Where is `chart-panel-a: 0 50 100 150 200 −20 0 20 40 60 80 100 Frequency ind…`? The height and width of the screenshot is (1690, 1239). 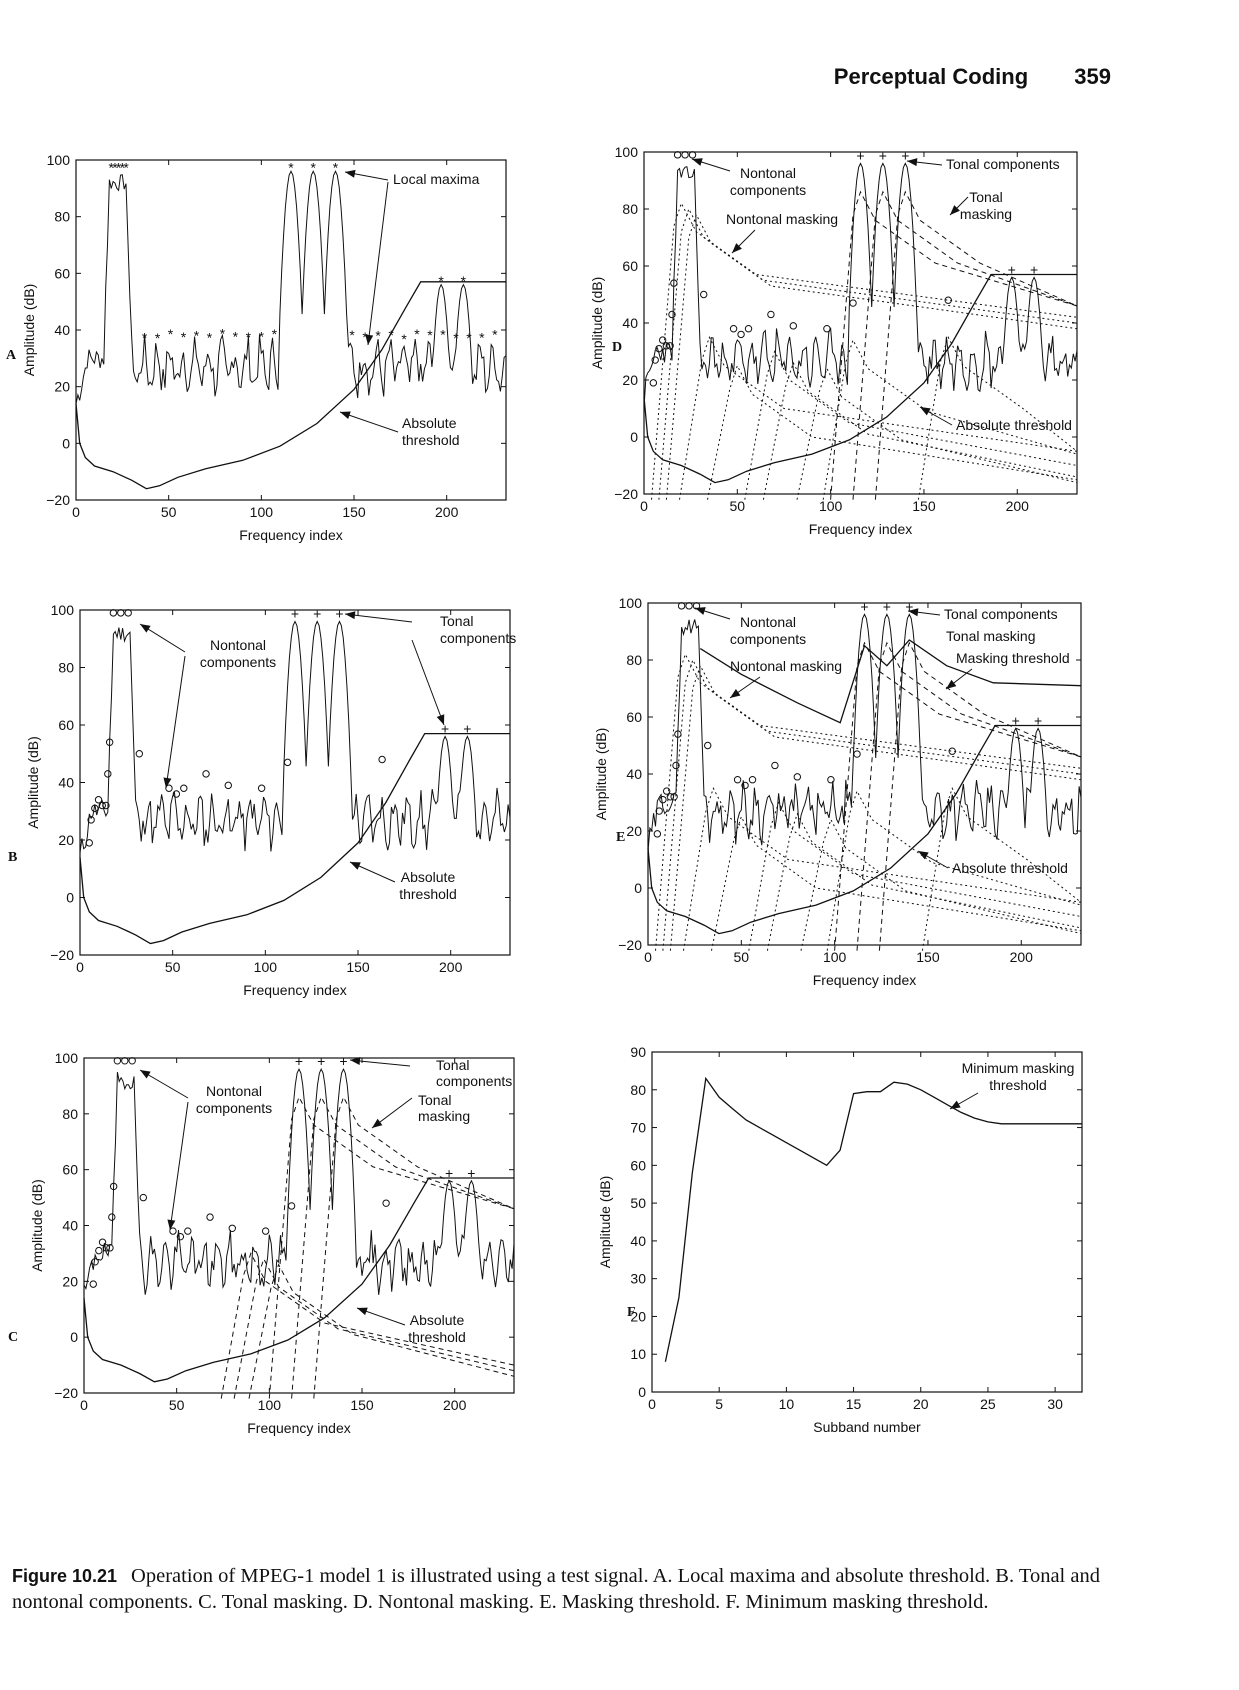
chart-panel-a: 0 50 100 150 200 −20 0 20 40 60 80 100 Frequency ind… is located at coordinates (280, 360).